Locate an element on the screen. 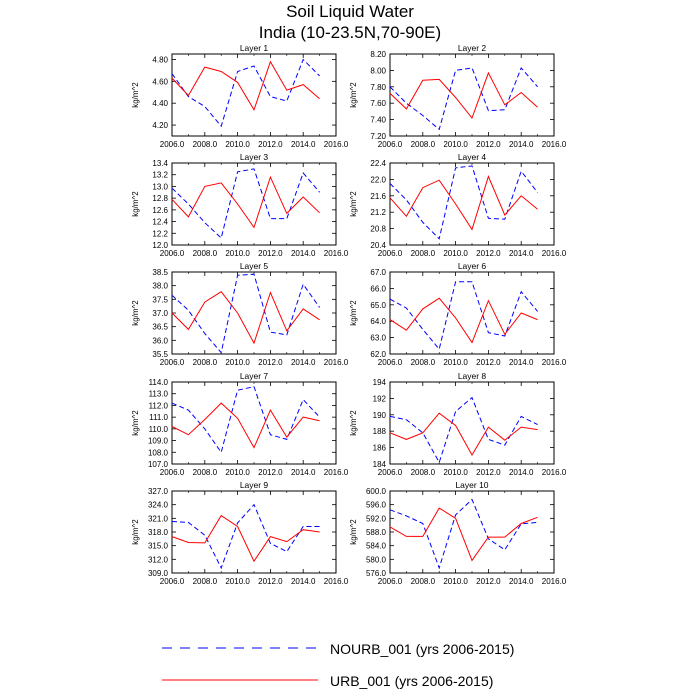 The width and height of the screenshot is (700, 700). y-tick-label: 13.4 is located at coordinates (160, 163).